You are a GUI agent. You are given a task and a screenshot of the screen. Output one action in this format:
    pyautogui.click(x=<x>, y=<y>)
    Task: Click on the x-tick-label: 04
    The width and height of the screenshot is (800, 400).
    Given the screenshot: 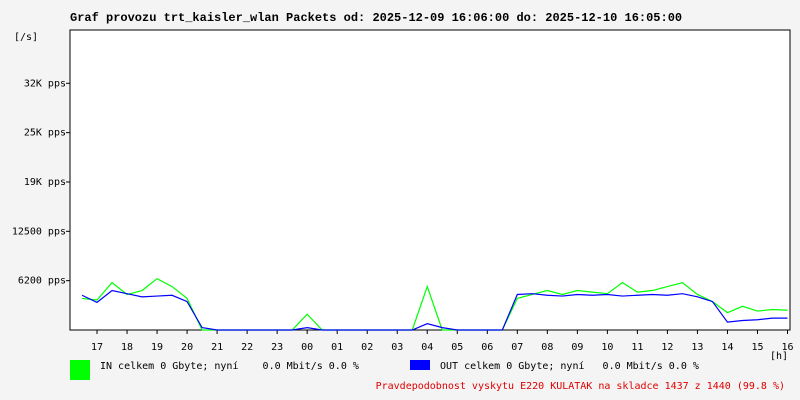 What is the action you would take?
    pyautogui.click(x=427, y=347)
    